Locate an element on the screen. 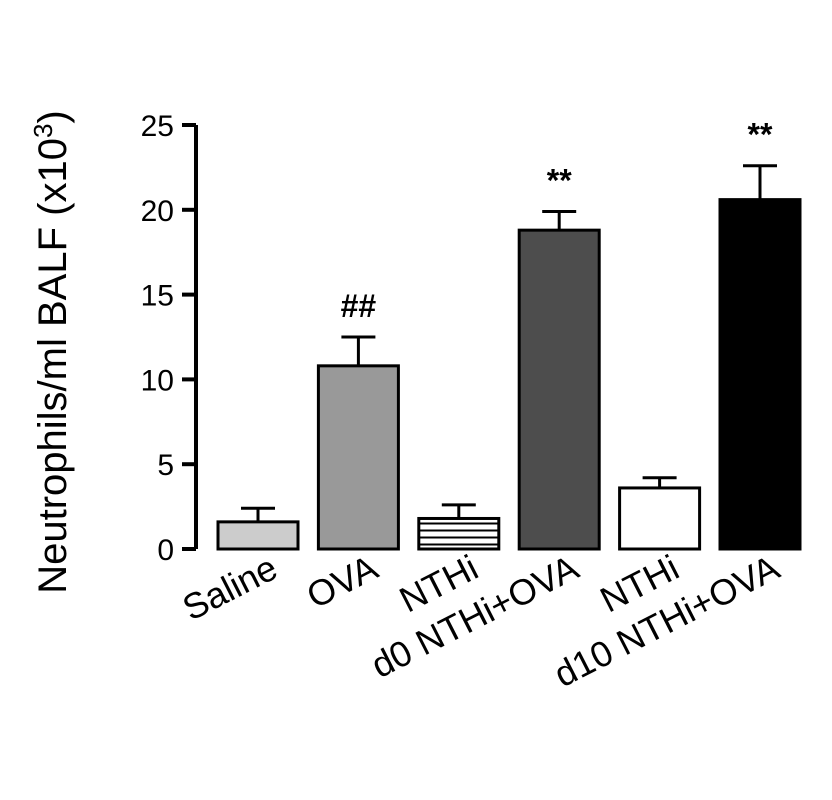 Image resolution: width=832 pixels, height=800 pixels. y-tick-label: 5 is located at coordinates (165, 465).